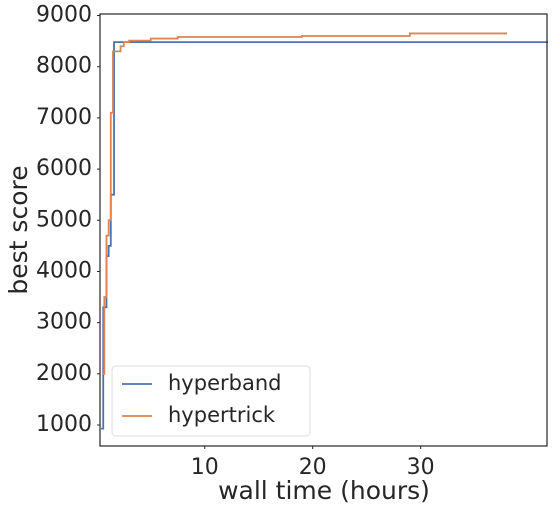 The width and height of the screenshot is (560, 512). I want to click on y-tick-label: 1000, so click(64, 424).